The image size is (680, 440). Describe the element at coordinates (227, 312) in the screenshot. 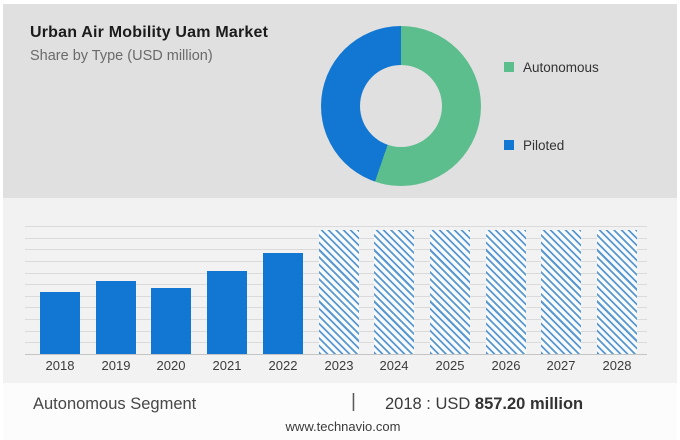

I see `bar-2021` at that location.